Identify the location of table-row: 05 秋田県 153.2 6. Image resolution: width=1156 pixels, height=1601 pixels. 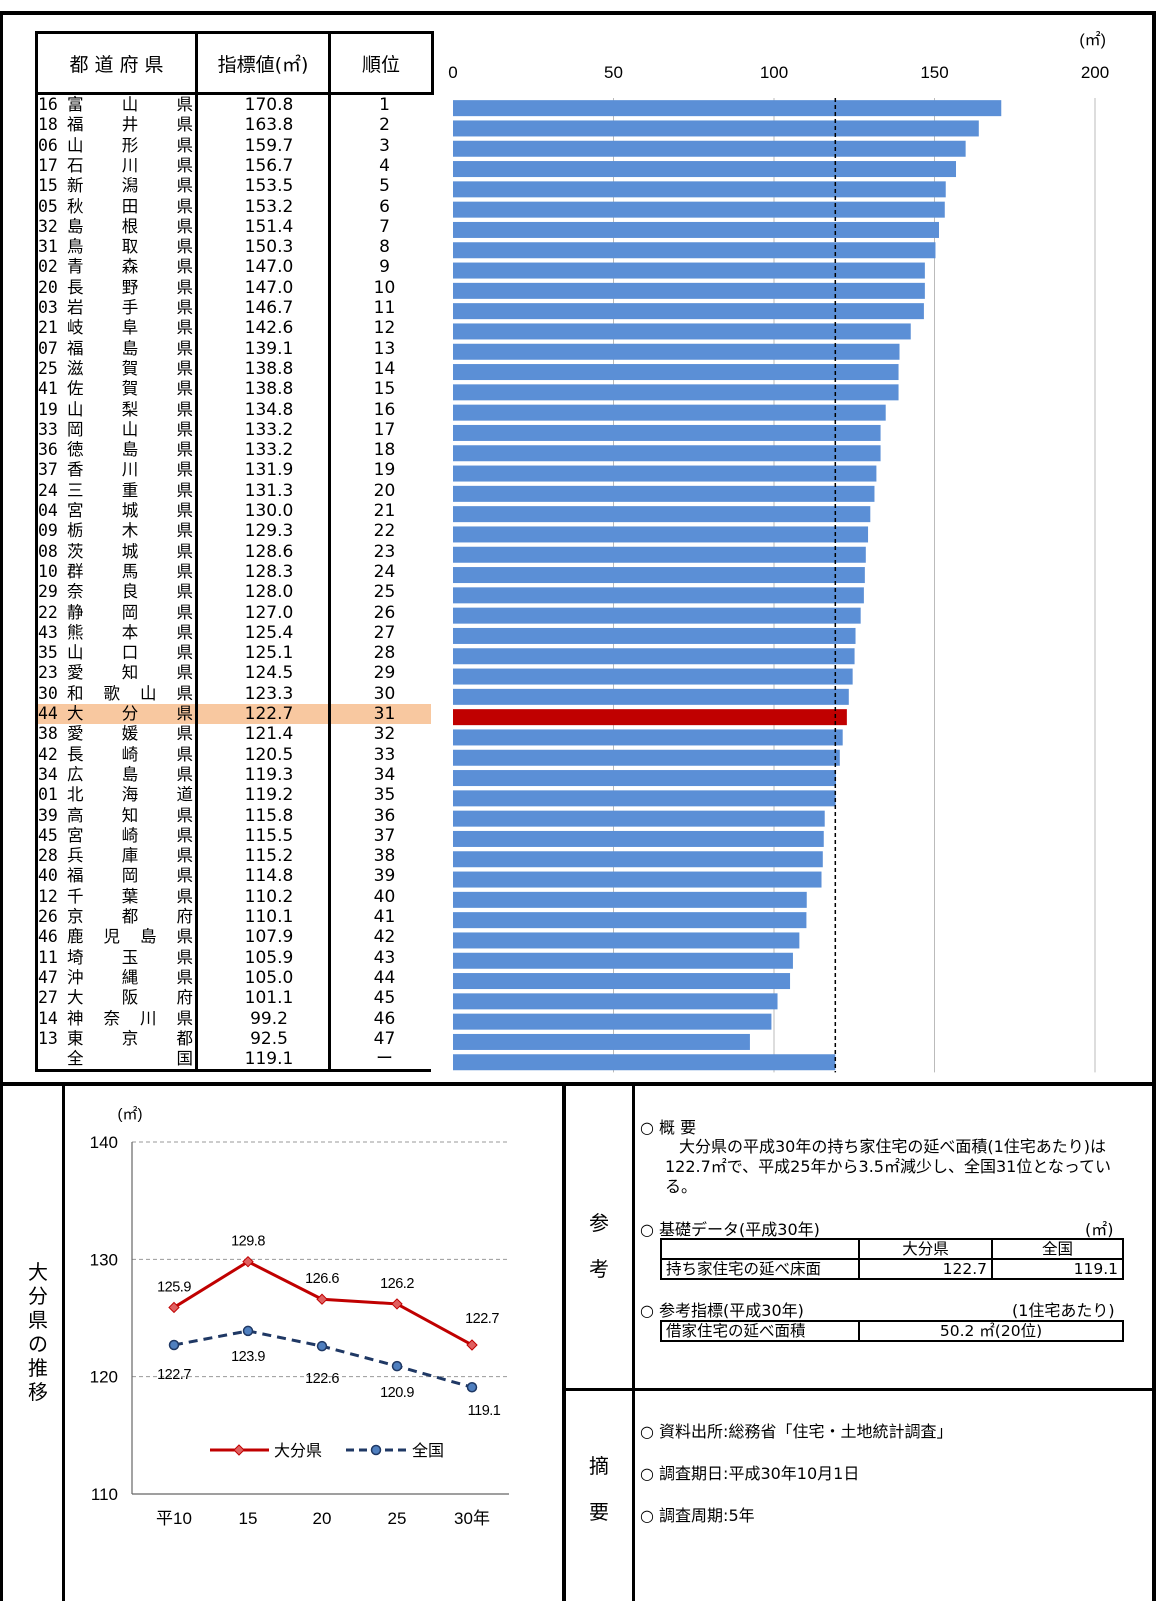
(234, 207).